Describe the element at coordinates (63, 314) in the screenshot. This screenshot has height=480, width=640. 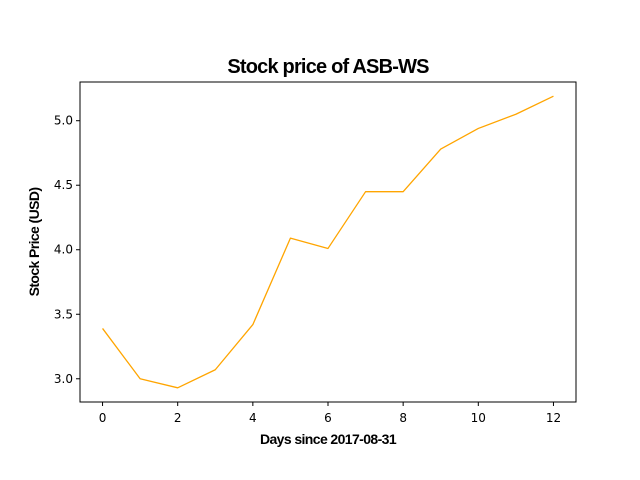
I see `y-tick-label: 3.5` at that location.